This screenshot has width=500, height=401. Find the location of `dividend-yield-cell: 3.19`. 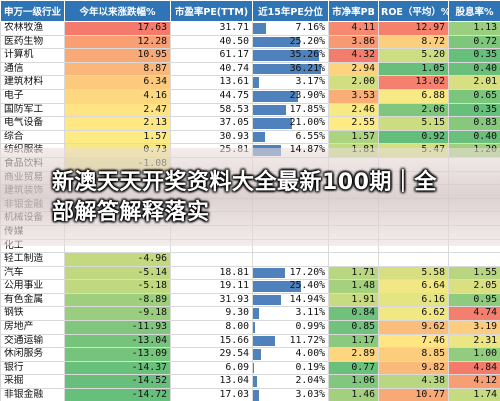

dividend-yield-cell: 3.19 is located at coordinates (474, 327).